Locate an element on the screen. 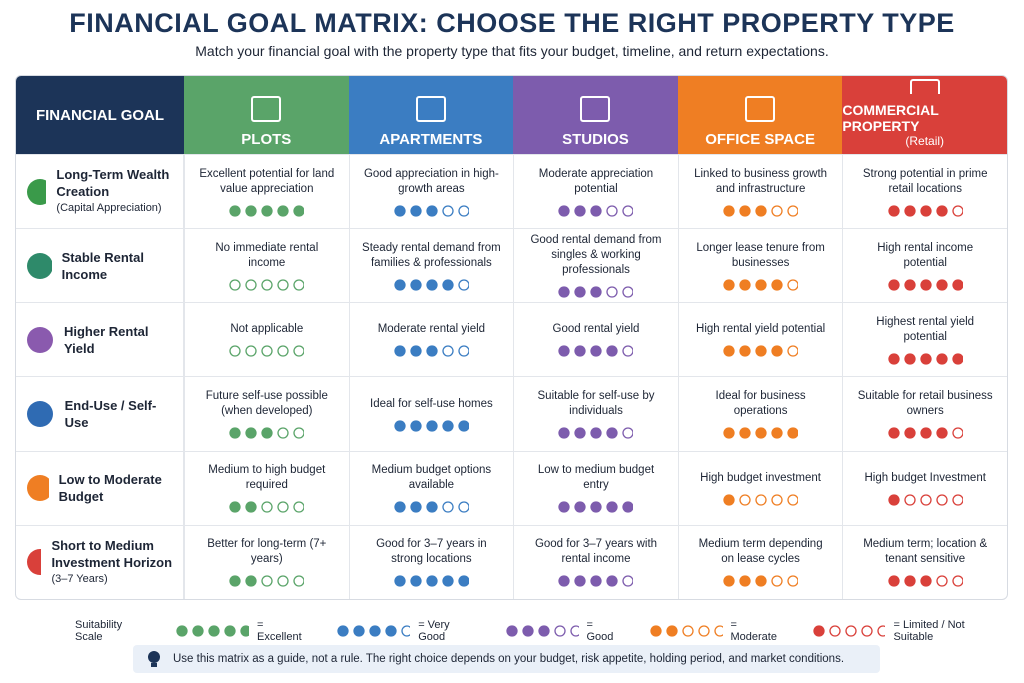  goal-text: End-Use / Self-Use is located at coordinates (120, 414).